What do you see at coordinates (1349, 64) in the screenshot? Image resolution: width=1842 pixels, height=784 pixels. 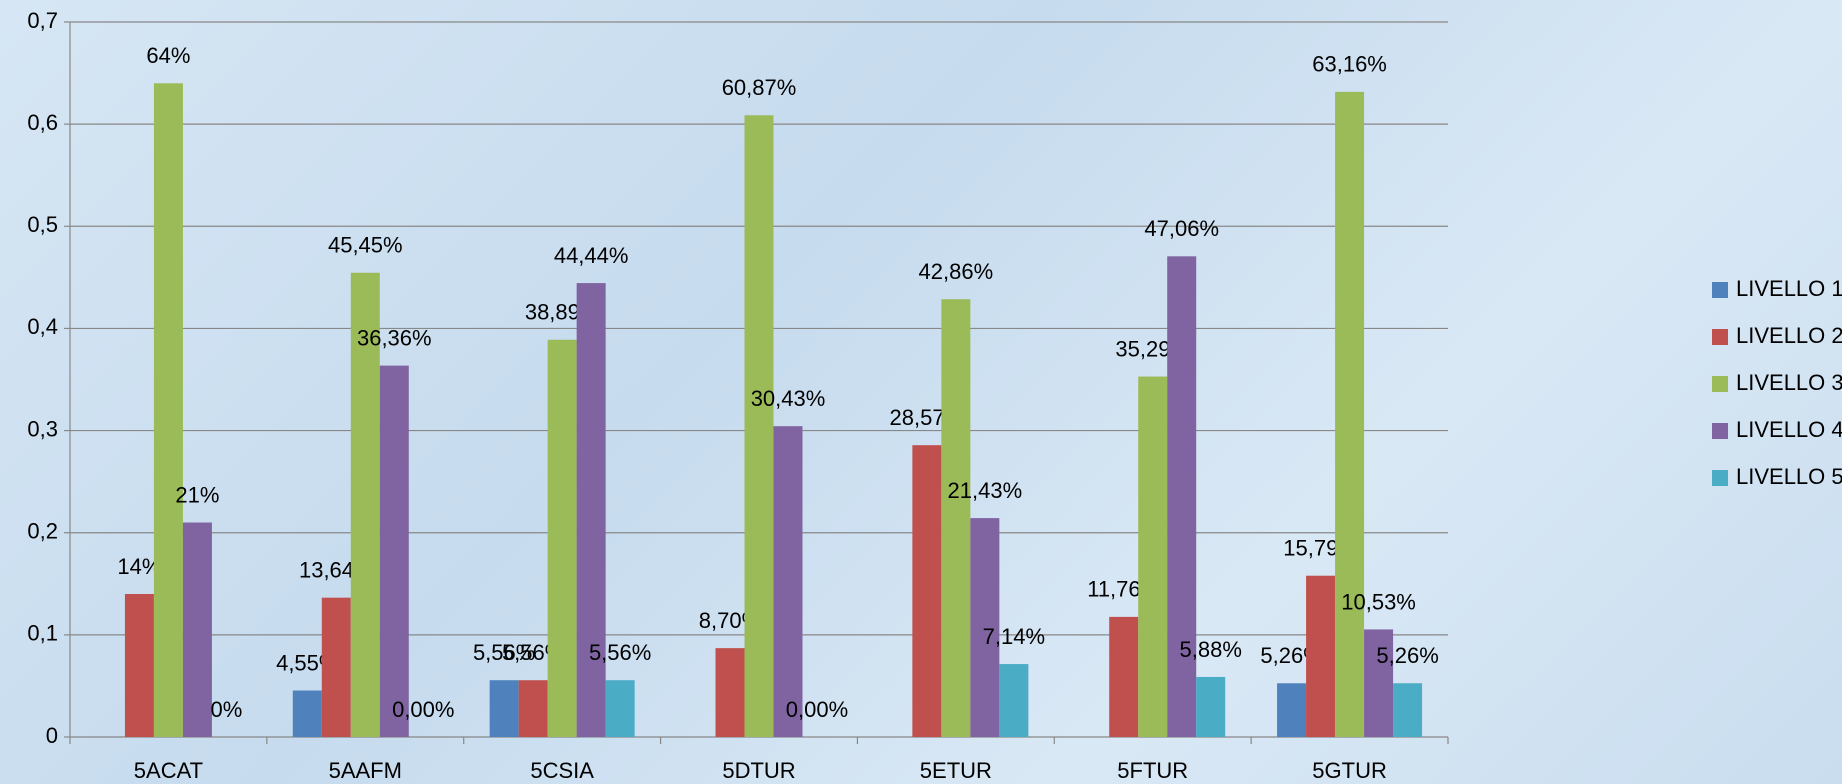 I see `data-label: 63,16%` at bounding box center [1349, 64].